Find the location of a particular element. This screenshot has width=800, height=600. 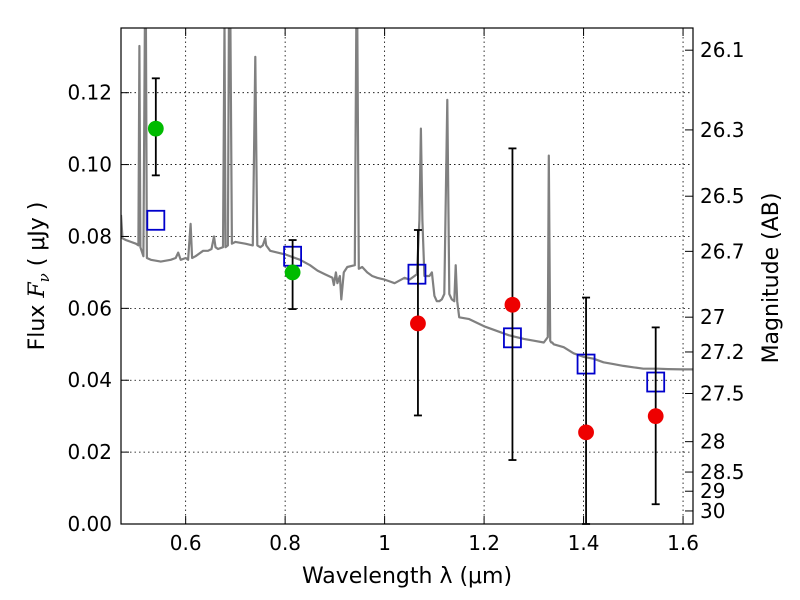

x-tick-label: 0.6 is located at coordinates (186, 543).